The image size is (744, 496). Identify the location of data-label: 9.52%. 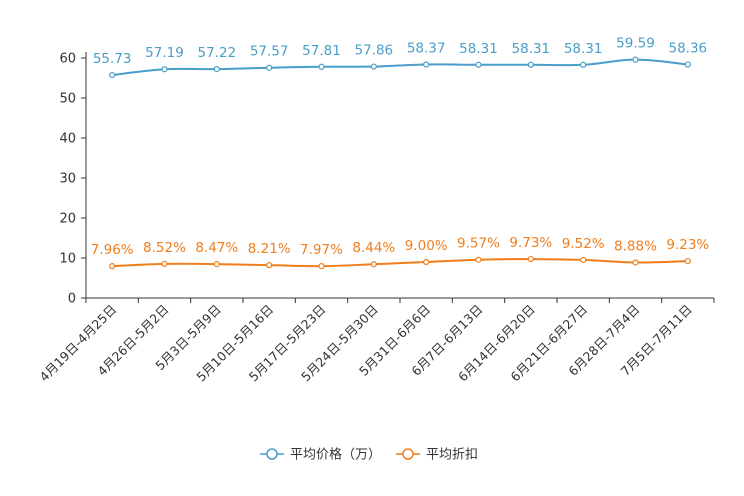
(583, 244).